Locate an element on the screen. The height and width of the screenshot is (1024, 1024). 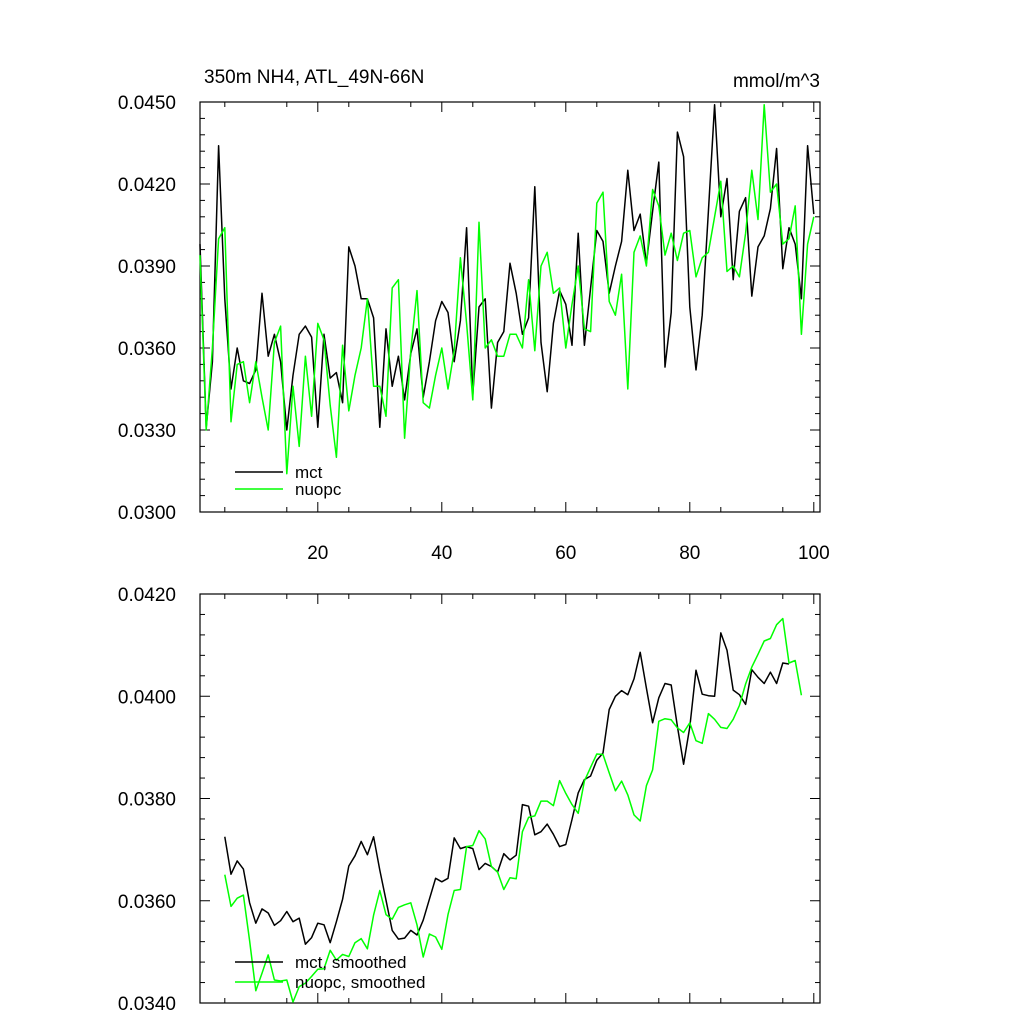
y-tick-label: 0.0450 is located at coordinates (147, 103).